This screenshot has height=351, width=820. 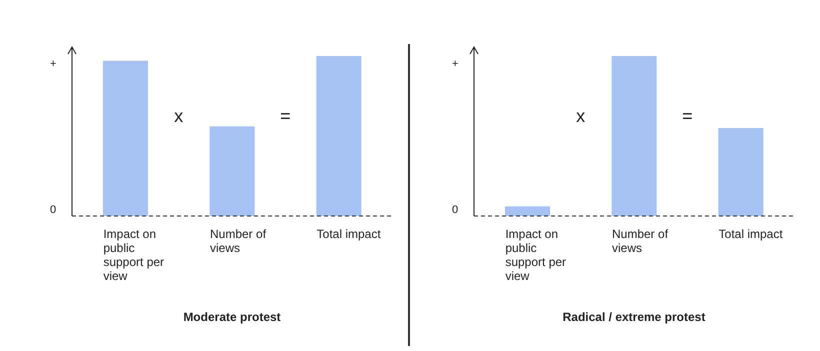 I want to click on text: Moderate protest, so click(x=232, y=317).